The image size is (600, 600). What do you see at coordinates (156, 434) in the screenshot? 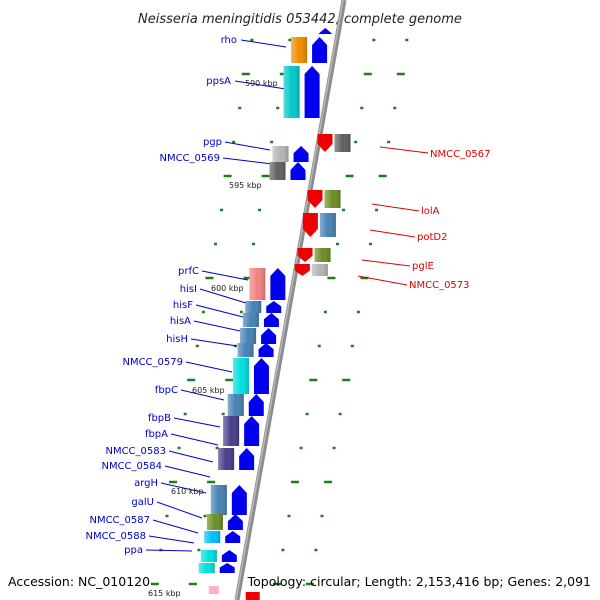
I see `gene-label-fbpA: fbpA` at bounding box center [156, 434].